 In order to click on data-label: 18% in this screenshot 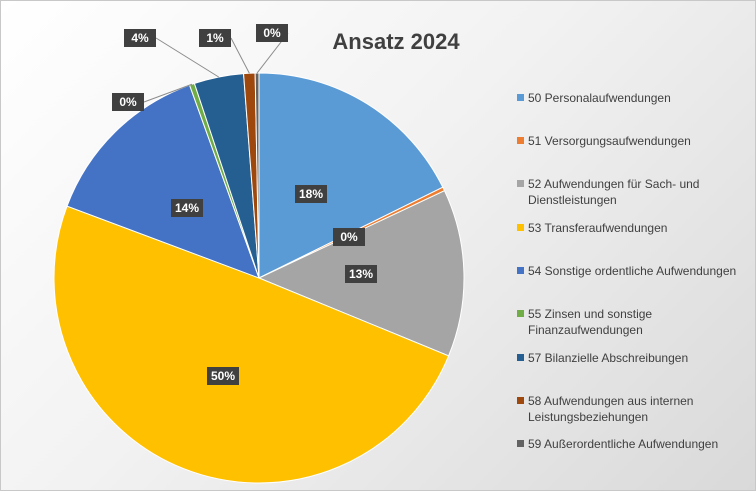, I will do `click(311, 194)`.